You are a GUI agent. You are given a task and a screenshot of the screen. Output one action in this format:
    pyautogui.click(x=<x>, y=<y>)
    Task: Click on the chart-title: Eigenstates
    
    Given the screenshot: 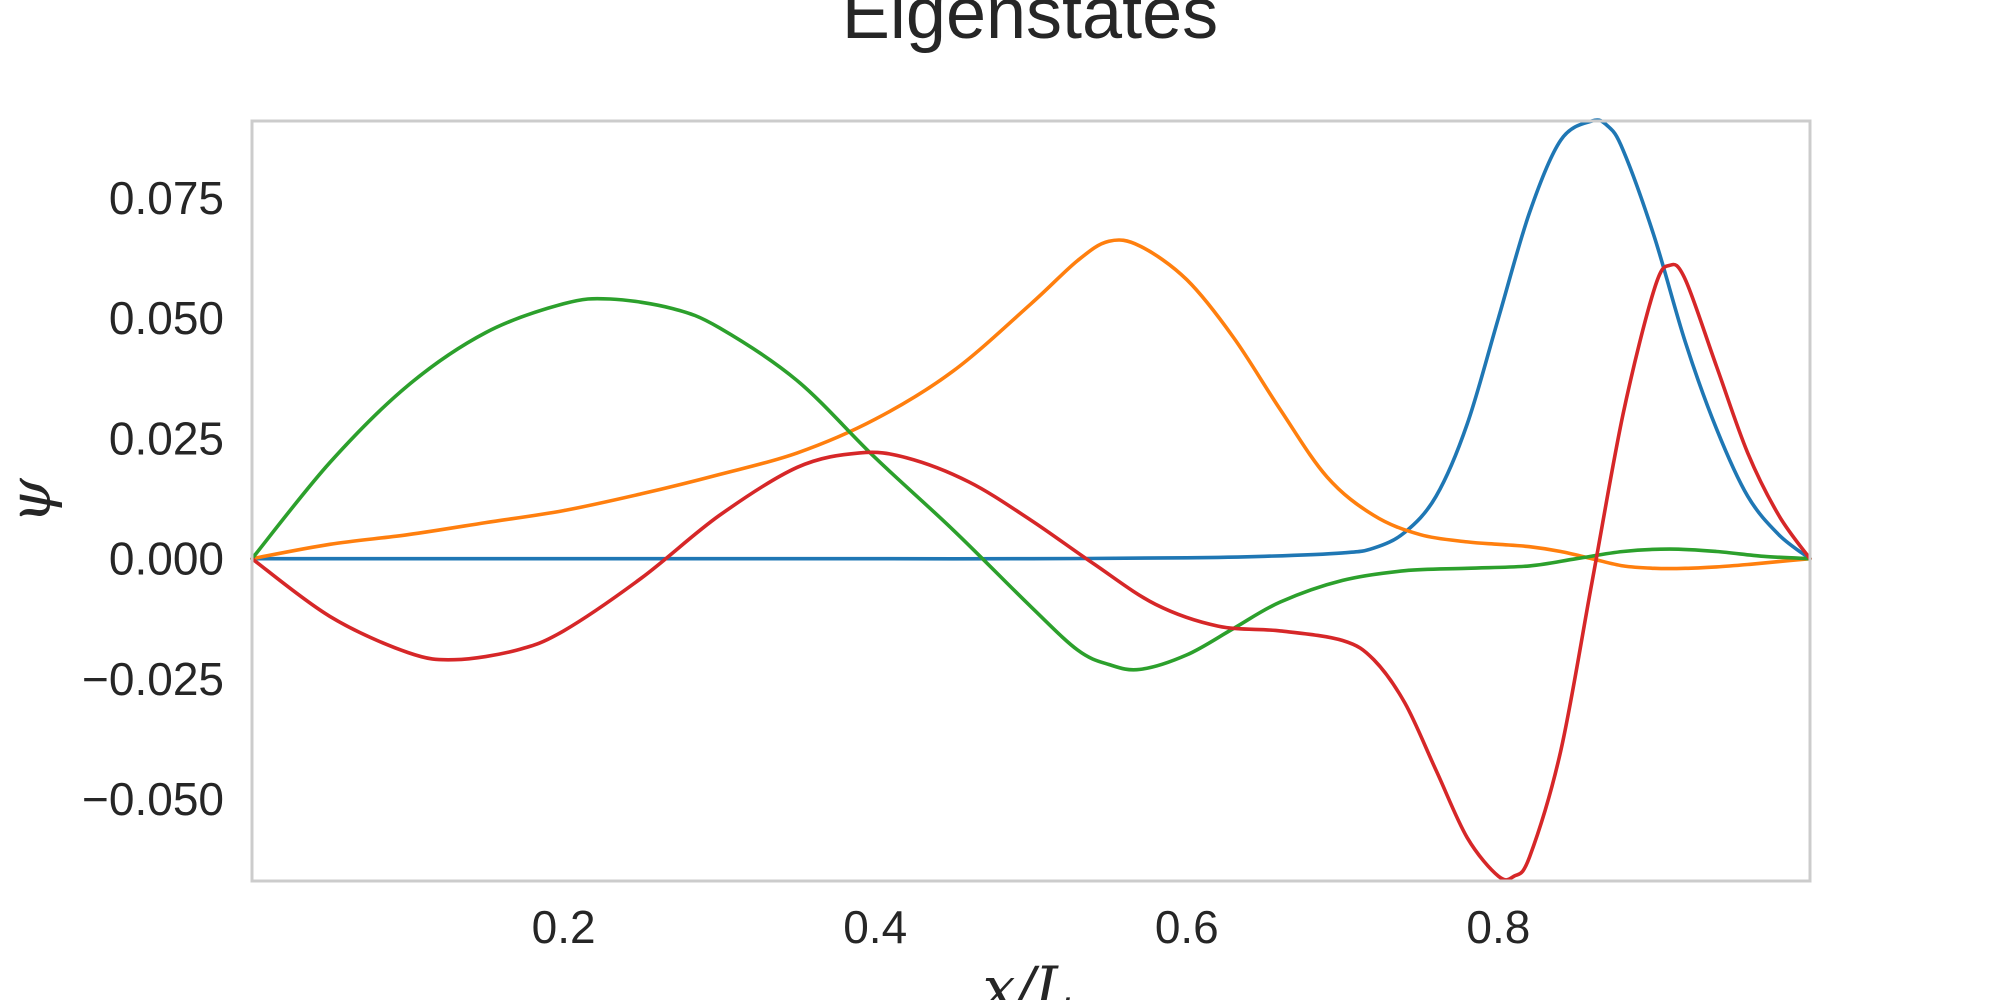 What is the action you would take?
    pyautogui.click(x=1030, y=27)
    